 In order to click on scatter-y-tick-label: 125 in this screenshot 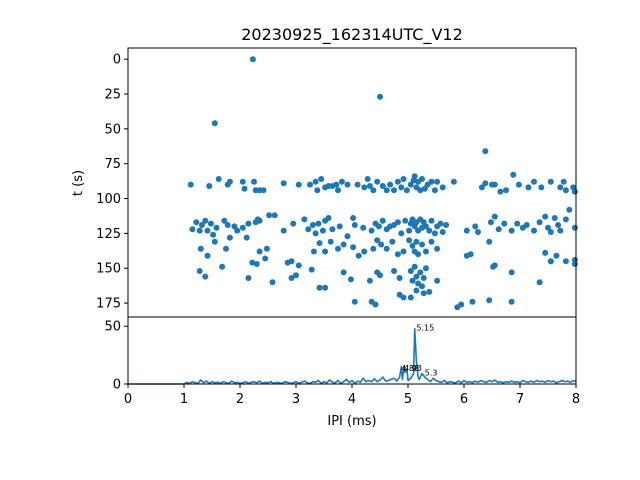, I will do `click(108, 234)`.